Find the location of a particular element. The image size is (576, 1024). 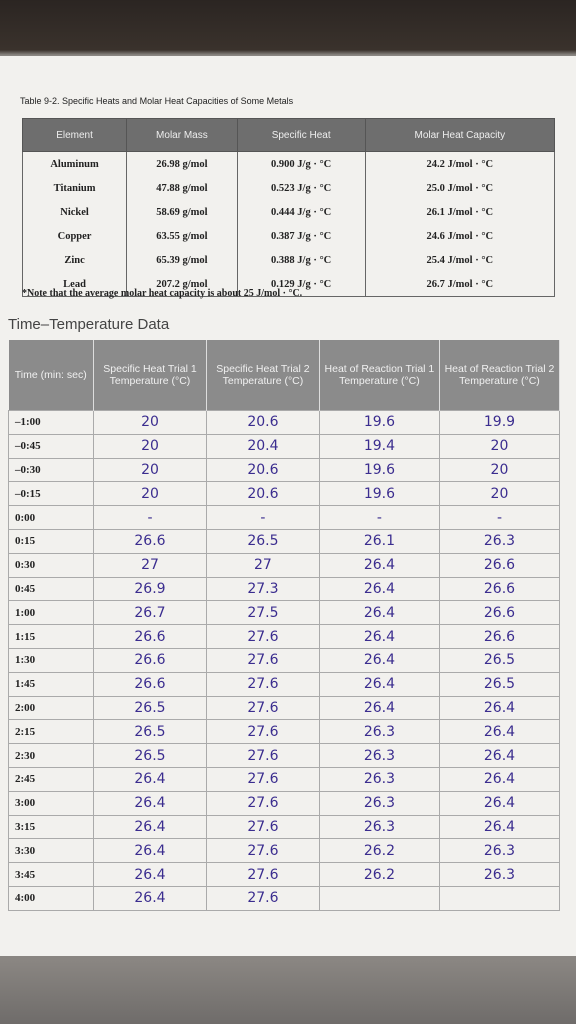

column-header: Time (min: sec) is located at coordinates (51, 375).